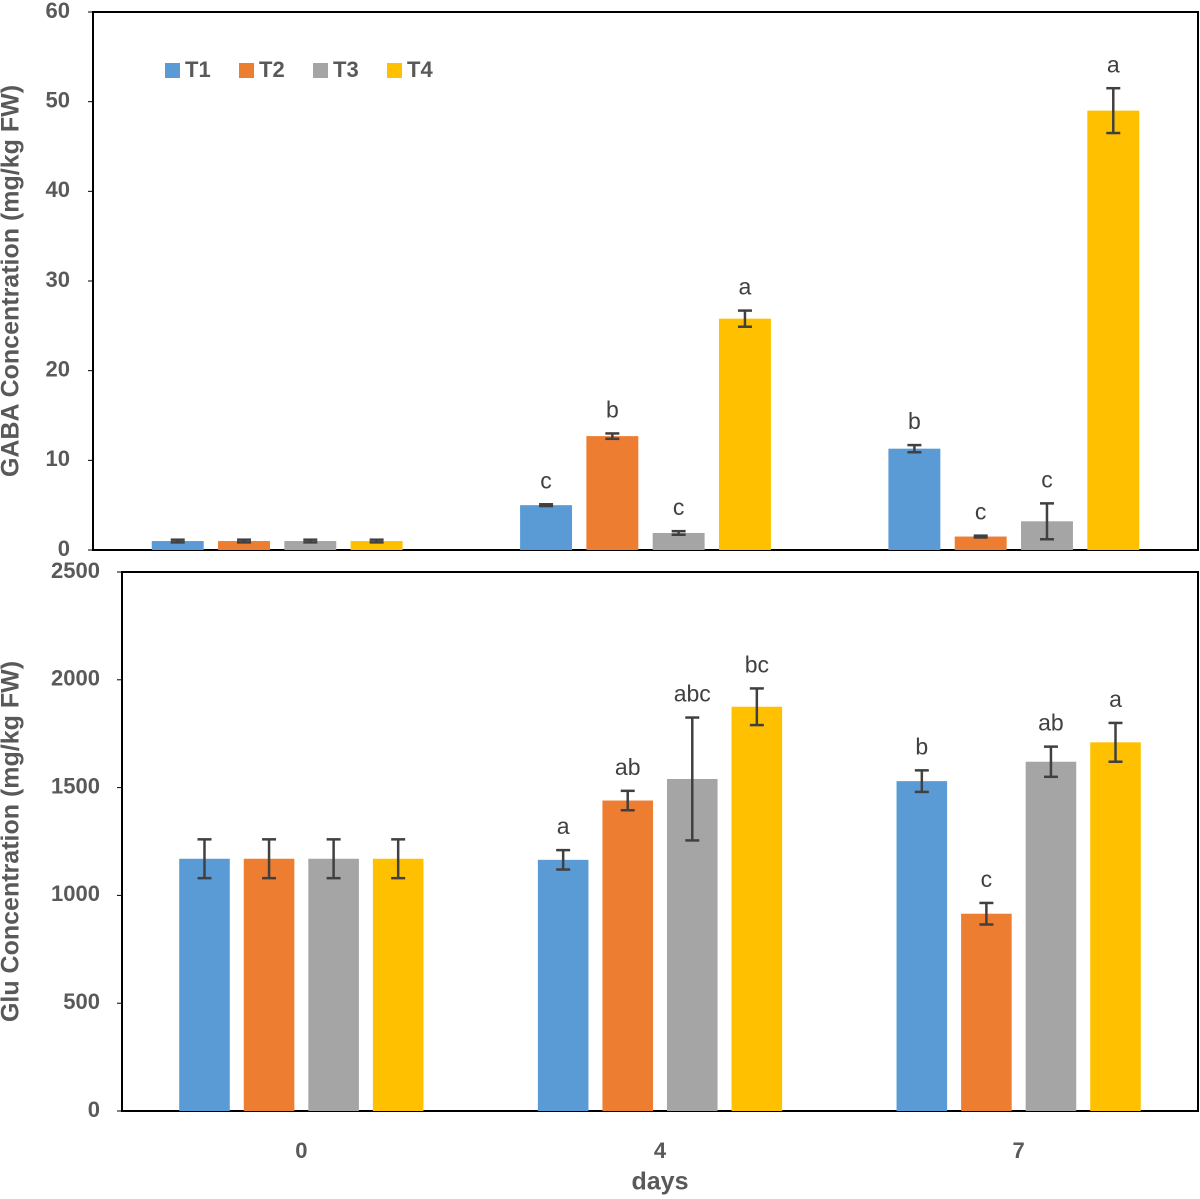 The height and width of the screenshot is (1199, 1200). What do you see at coordinates (301, 1150) in the screenshot?
I see `x-tick-label: 0` at bounding box center [301, 1150].